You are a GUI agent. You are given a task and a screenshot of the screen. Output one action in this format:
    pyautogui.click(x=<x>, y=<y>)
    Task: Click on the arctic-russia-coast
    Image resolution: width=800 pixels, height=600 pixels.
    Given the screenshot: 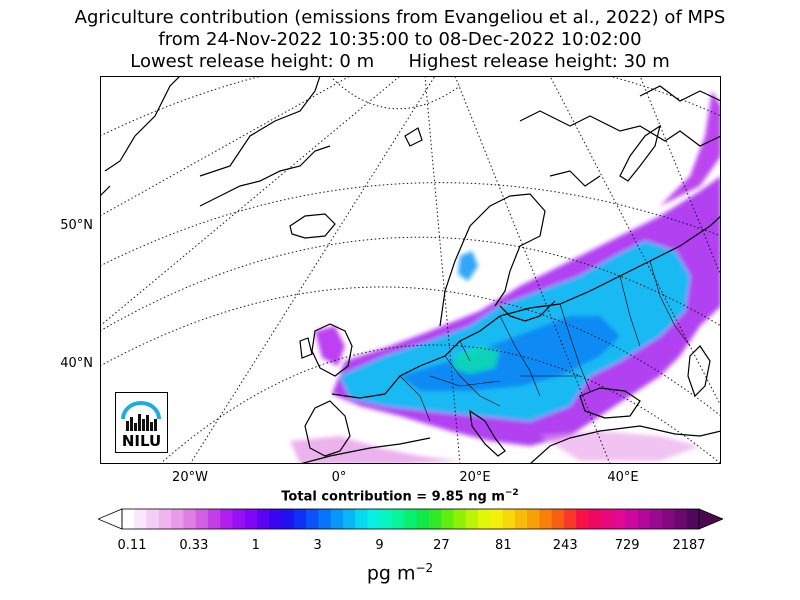 What is the action you would take?
    pyautogui.click(x=620, y=136)
    